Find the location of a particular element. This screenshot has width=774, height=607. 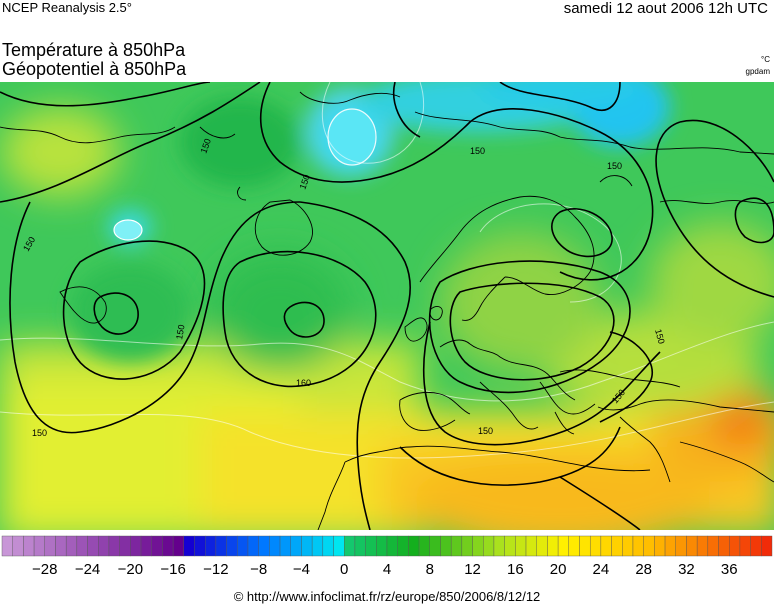

scale-tick-label: −16 is located at coordinates (172, 569).